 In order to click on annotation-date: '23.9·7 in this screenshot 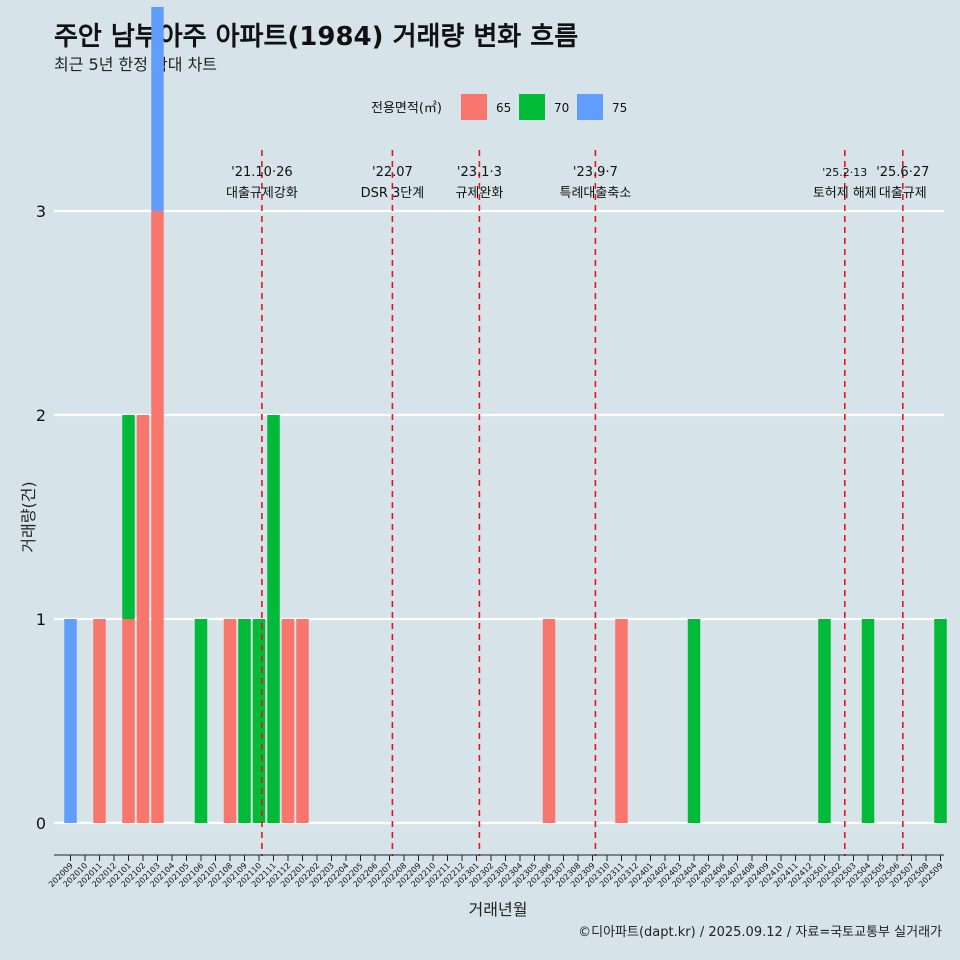, I will do `click(595, 172)`.